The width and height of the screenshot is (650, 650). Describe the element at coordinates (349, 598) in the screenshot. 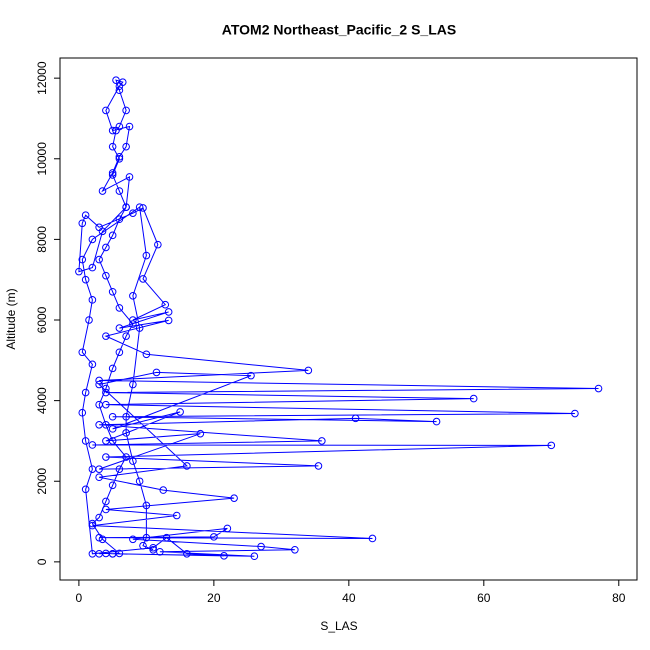

I see `x-tick-label: 40` at that location.